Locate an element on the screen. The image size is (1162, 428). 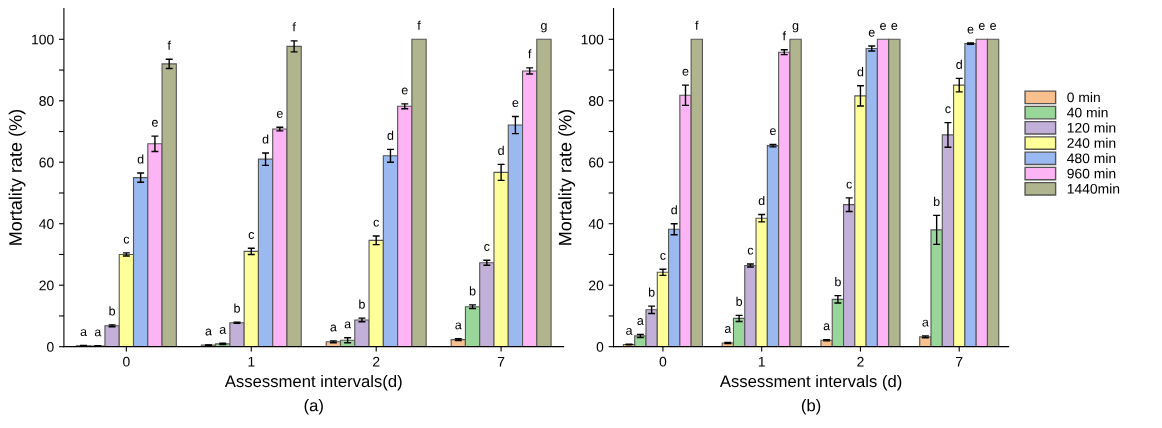
legend-label: 40 min is located at coordinates (1087, 112).